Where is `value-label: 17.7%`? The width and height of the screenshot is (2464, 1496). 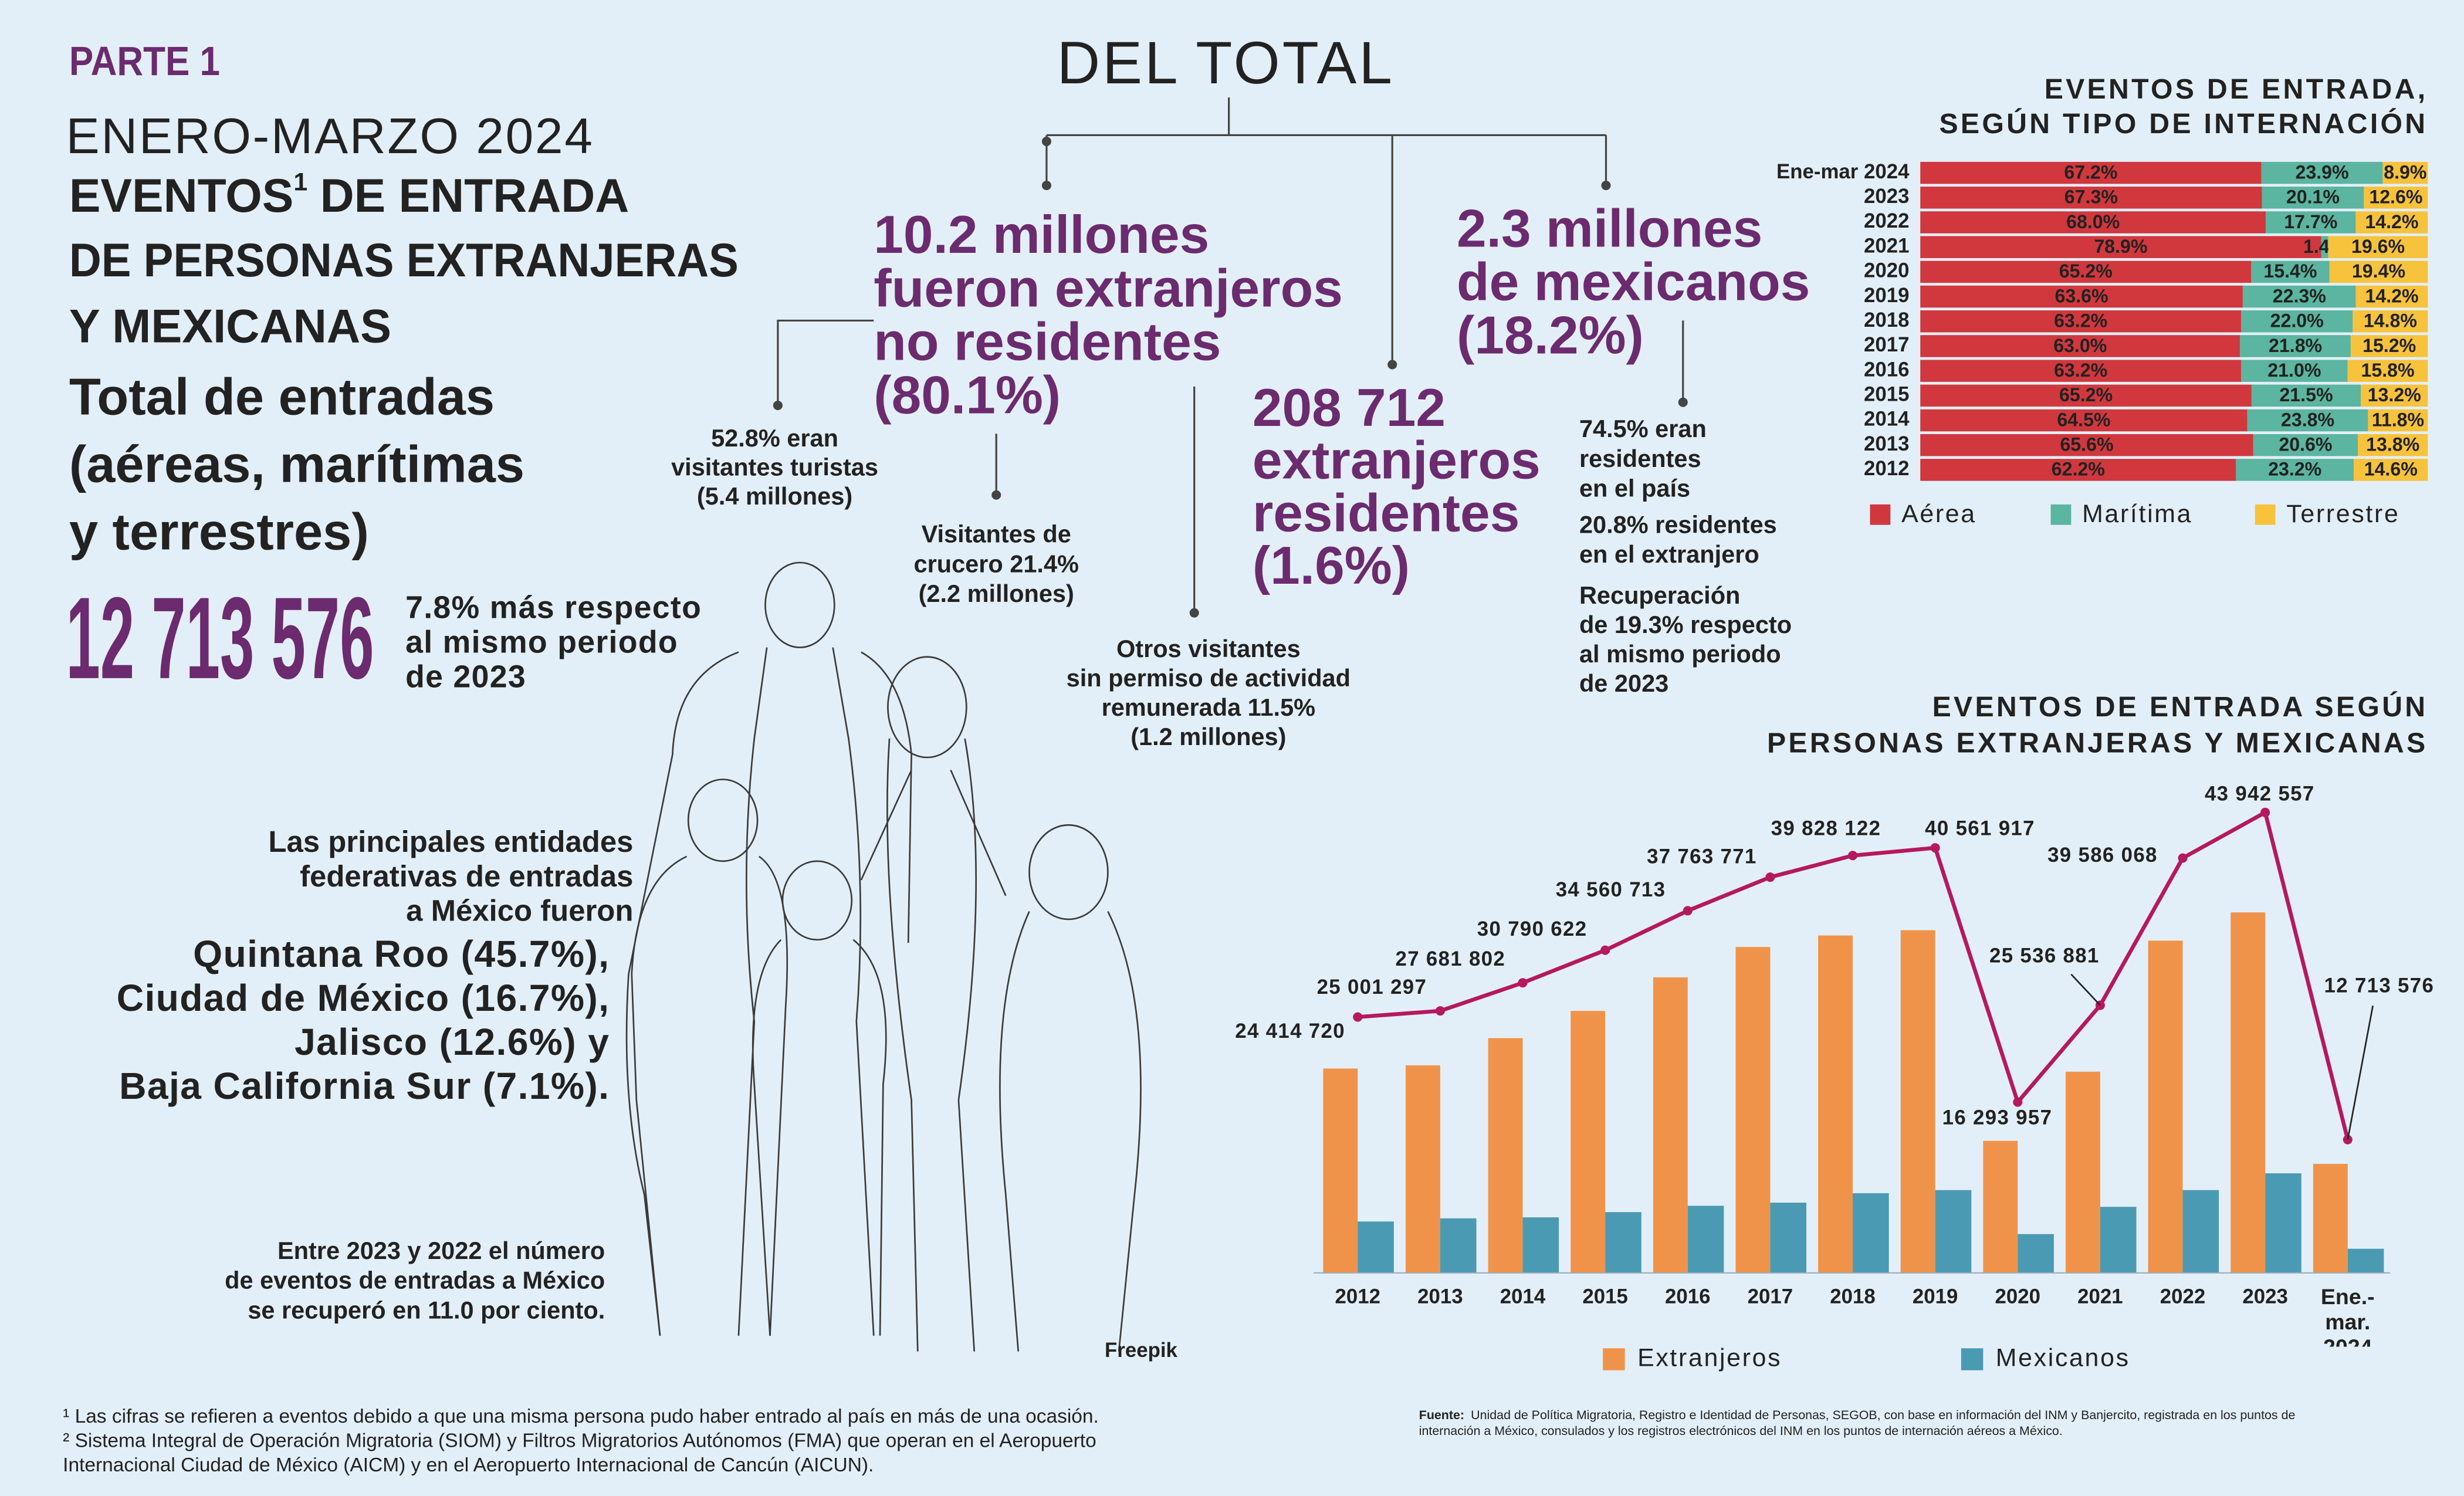 value-label: 17.7% is located at coordinates (2310, 221).